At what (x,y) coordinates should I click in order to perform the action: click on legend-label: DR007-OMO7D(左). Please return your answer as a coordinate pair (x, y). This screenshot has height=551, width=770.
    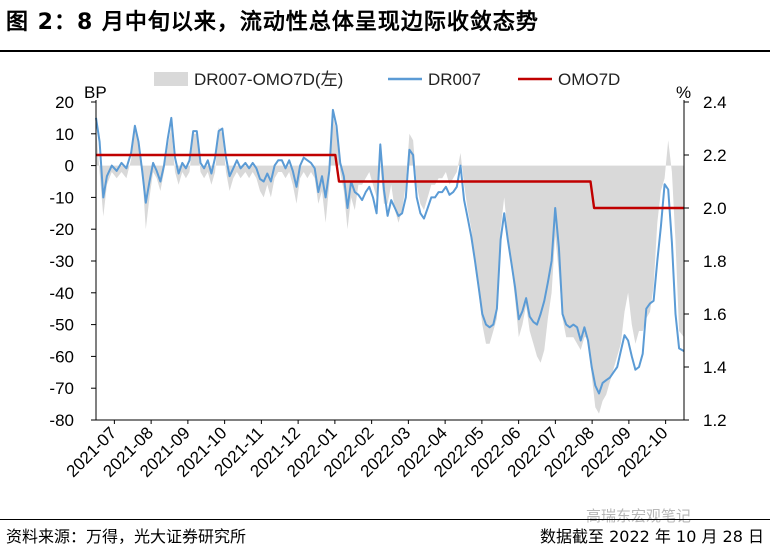
    Looking at the image, I should click on (268, 79).